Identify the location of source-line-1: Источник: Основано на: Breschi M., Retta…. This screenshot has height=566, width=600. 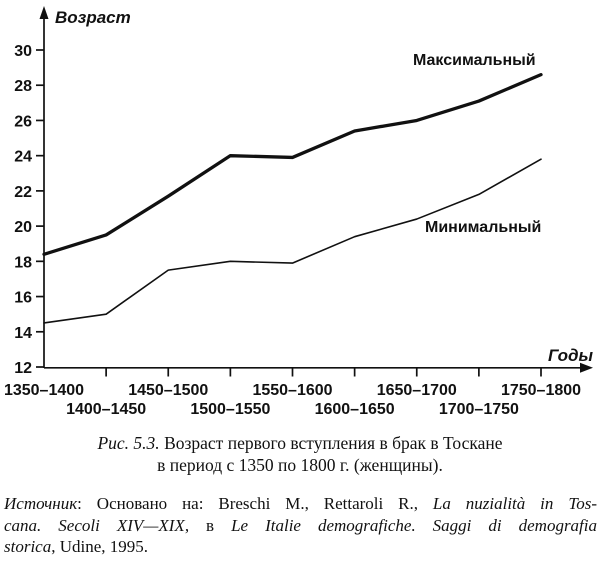
(300, 504).